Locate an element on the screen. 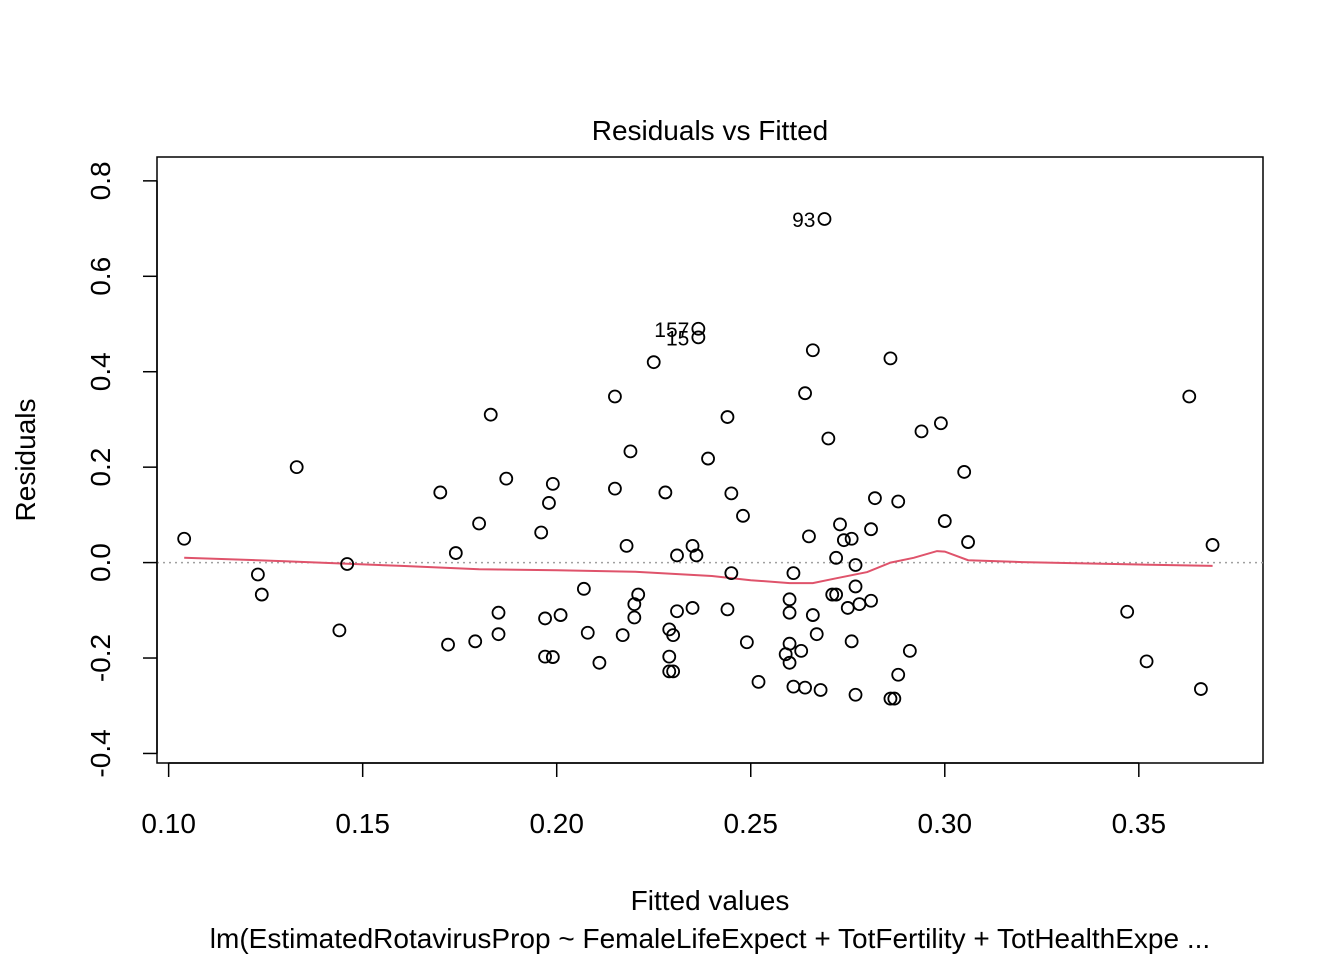 This screenshot has height=960, width=1344. point-label: 157 is located at coordinates (671, 330).